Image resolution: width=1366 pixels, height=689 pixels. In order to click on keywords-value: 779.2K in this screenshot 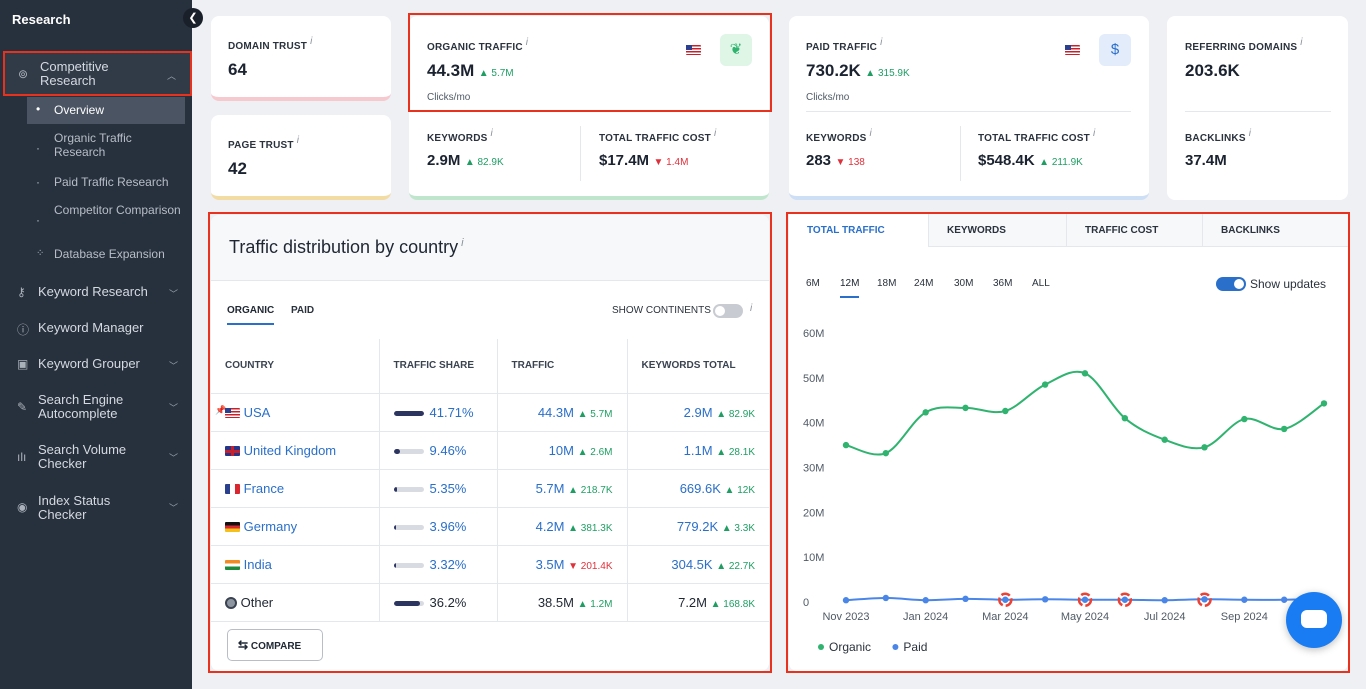, I will do `click(697, 526)`.